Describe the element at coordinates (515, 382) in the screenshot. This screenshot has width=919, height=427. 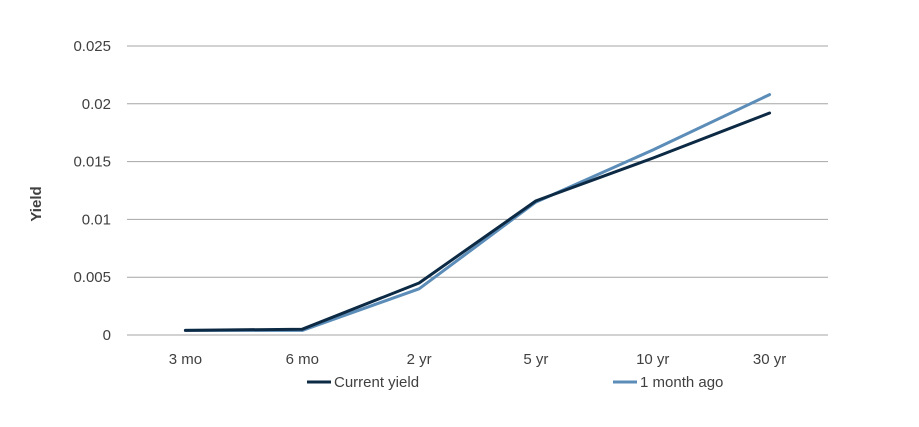
I see `legend: Current yield 1 month ago` at that location.